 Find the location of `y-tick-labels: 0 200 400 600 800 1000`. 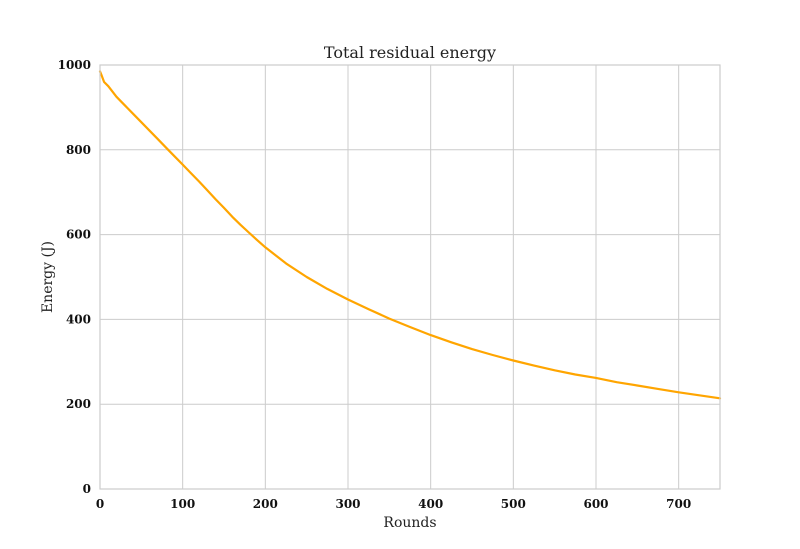

y-tick-labels: 0 200 400 600 800 1000 is located at coordinates (74, 277).